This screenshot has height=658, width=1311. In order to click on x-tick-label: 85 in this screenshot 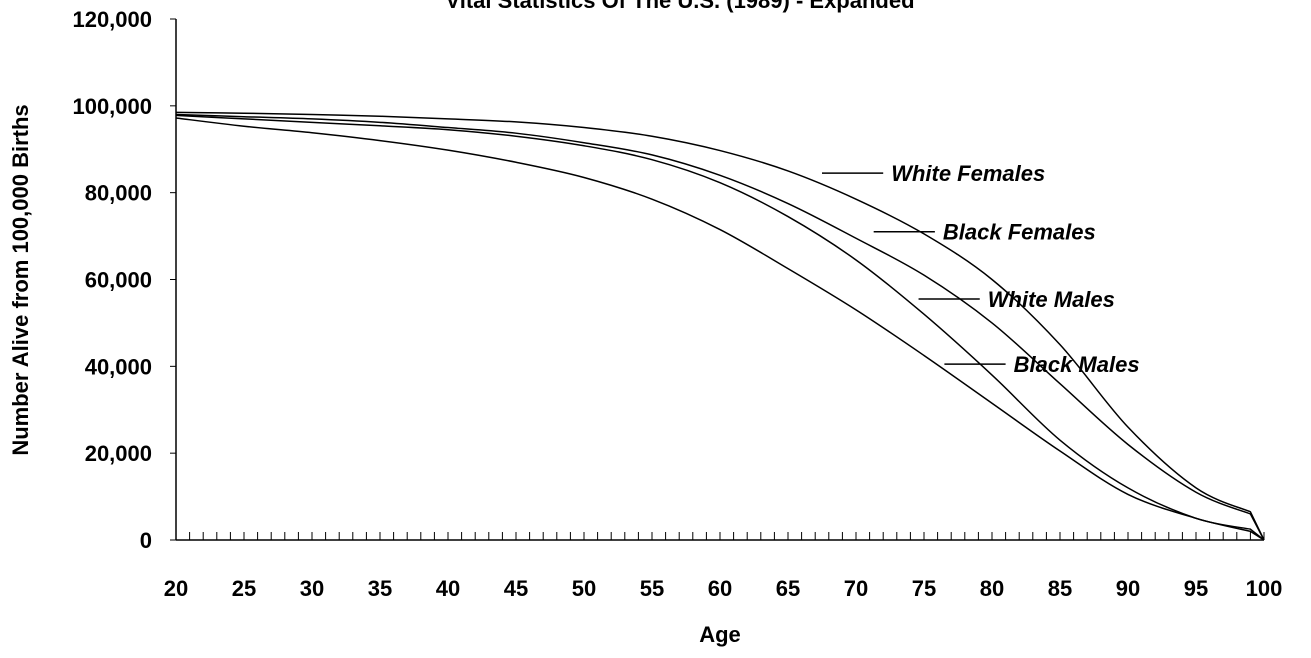, I will do `click(1060, 588)`.